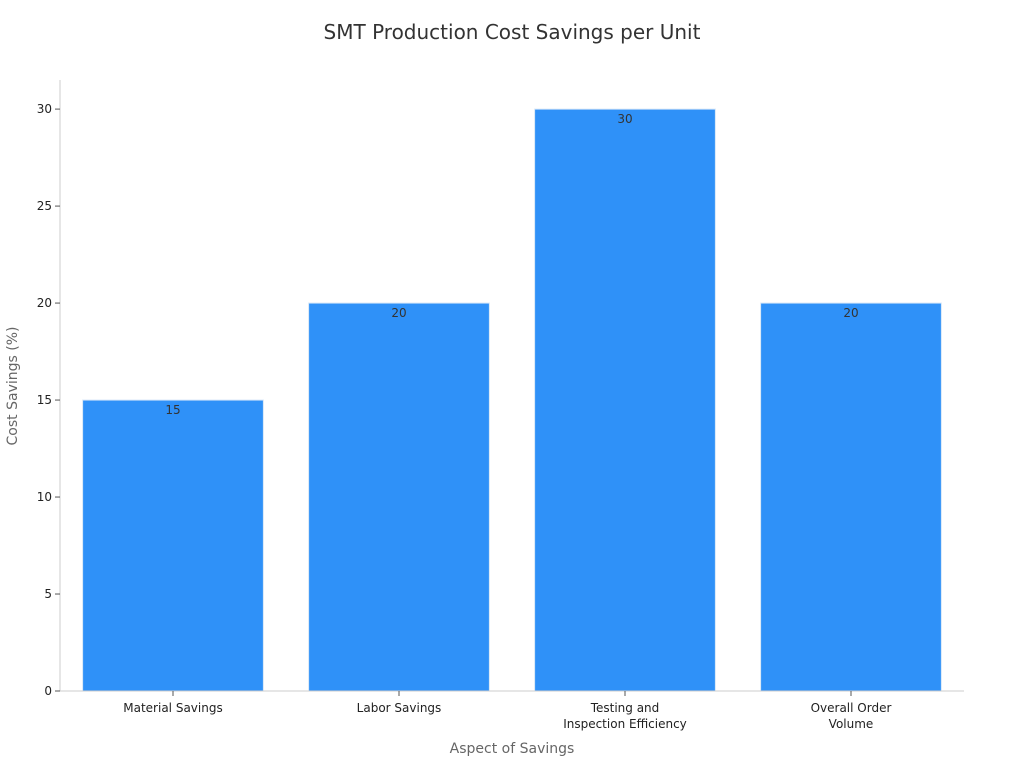 The height and width of the screenshot is (768, 1024). Describe the element at coordinates (624, 119) in the screenshot. I see `bar-data-label: 30` at that location.